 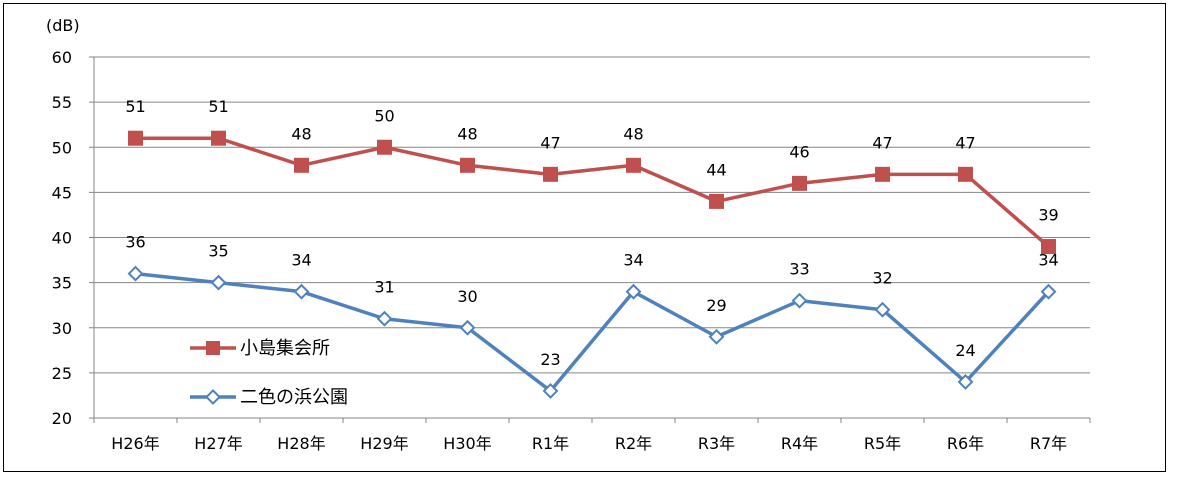 I want to click on x-tick-label: H26年, so click(x=135, y=443).